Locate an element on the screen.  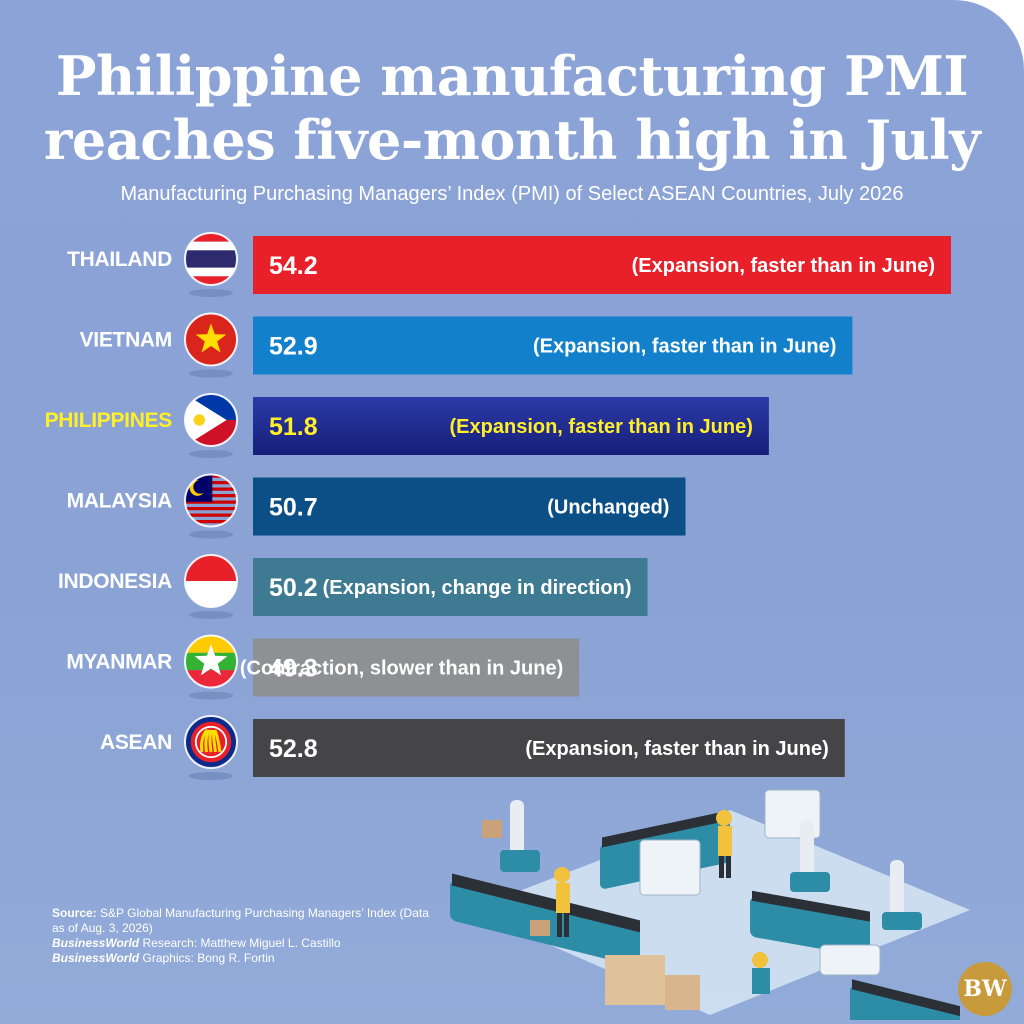
research-label: Research: is located at coordinates (170, 943).